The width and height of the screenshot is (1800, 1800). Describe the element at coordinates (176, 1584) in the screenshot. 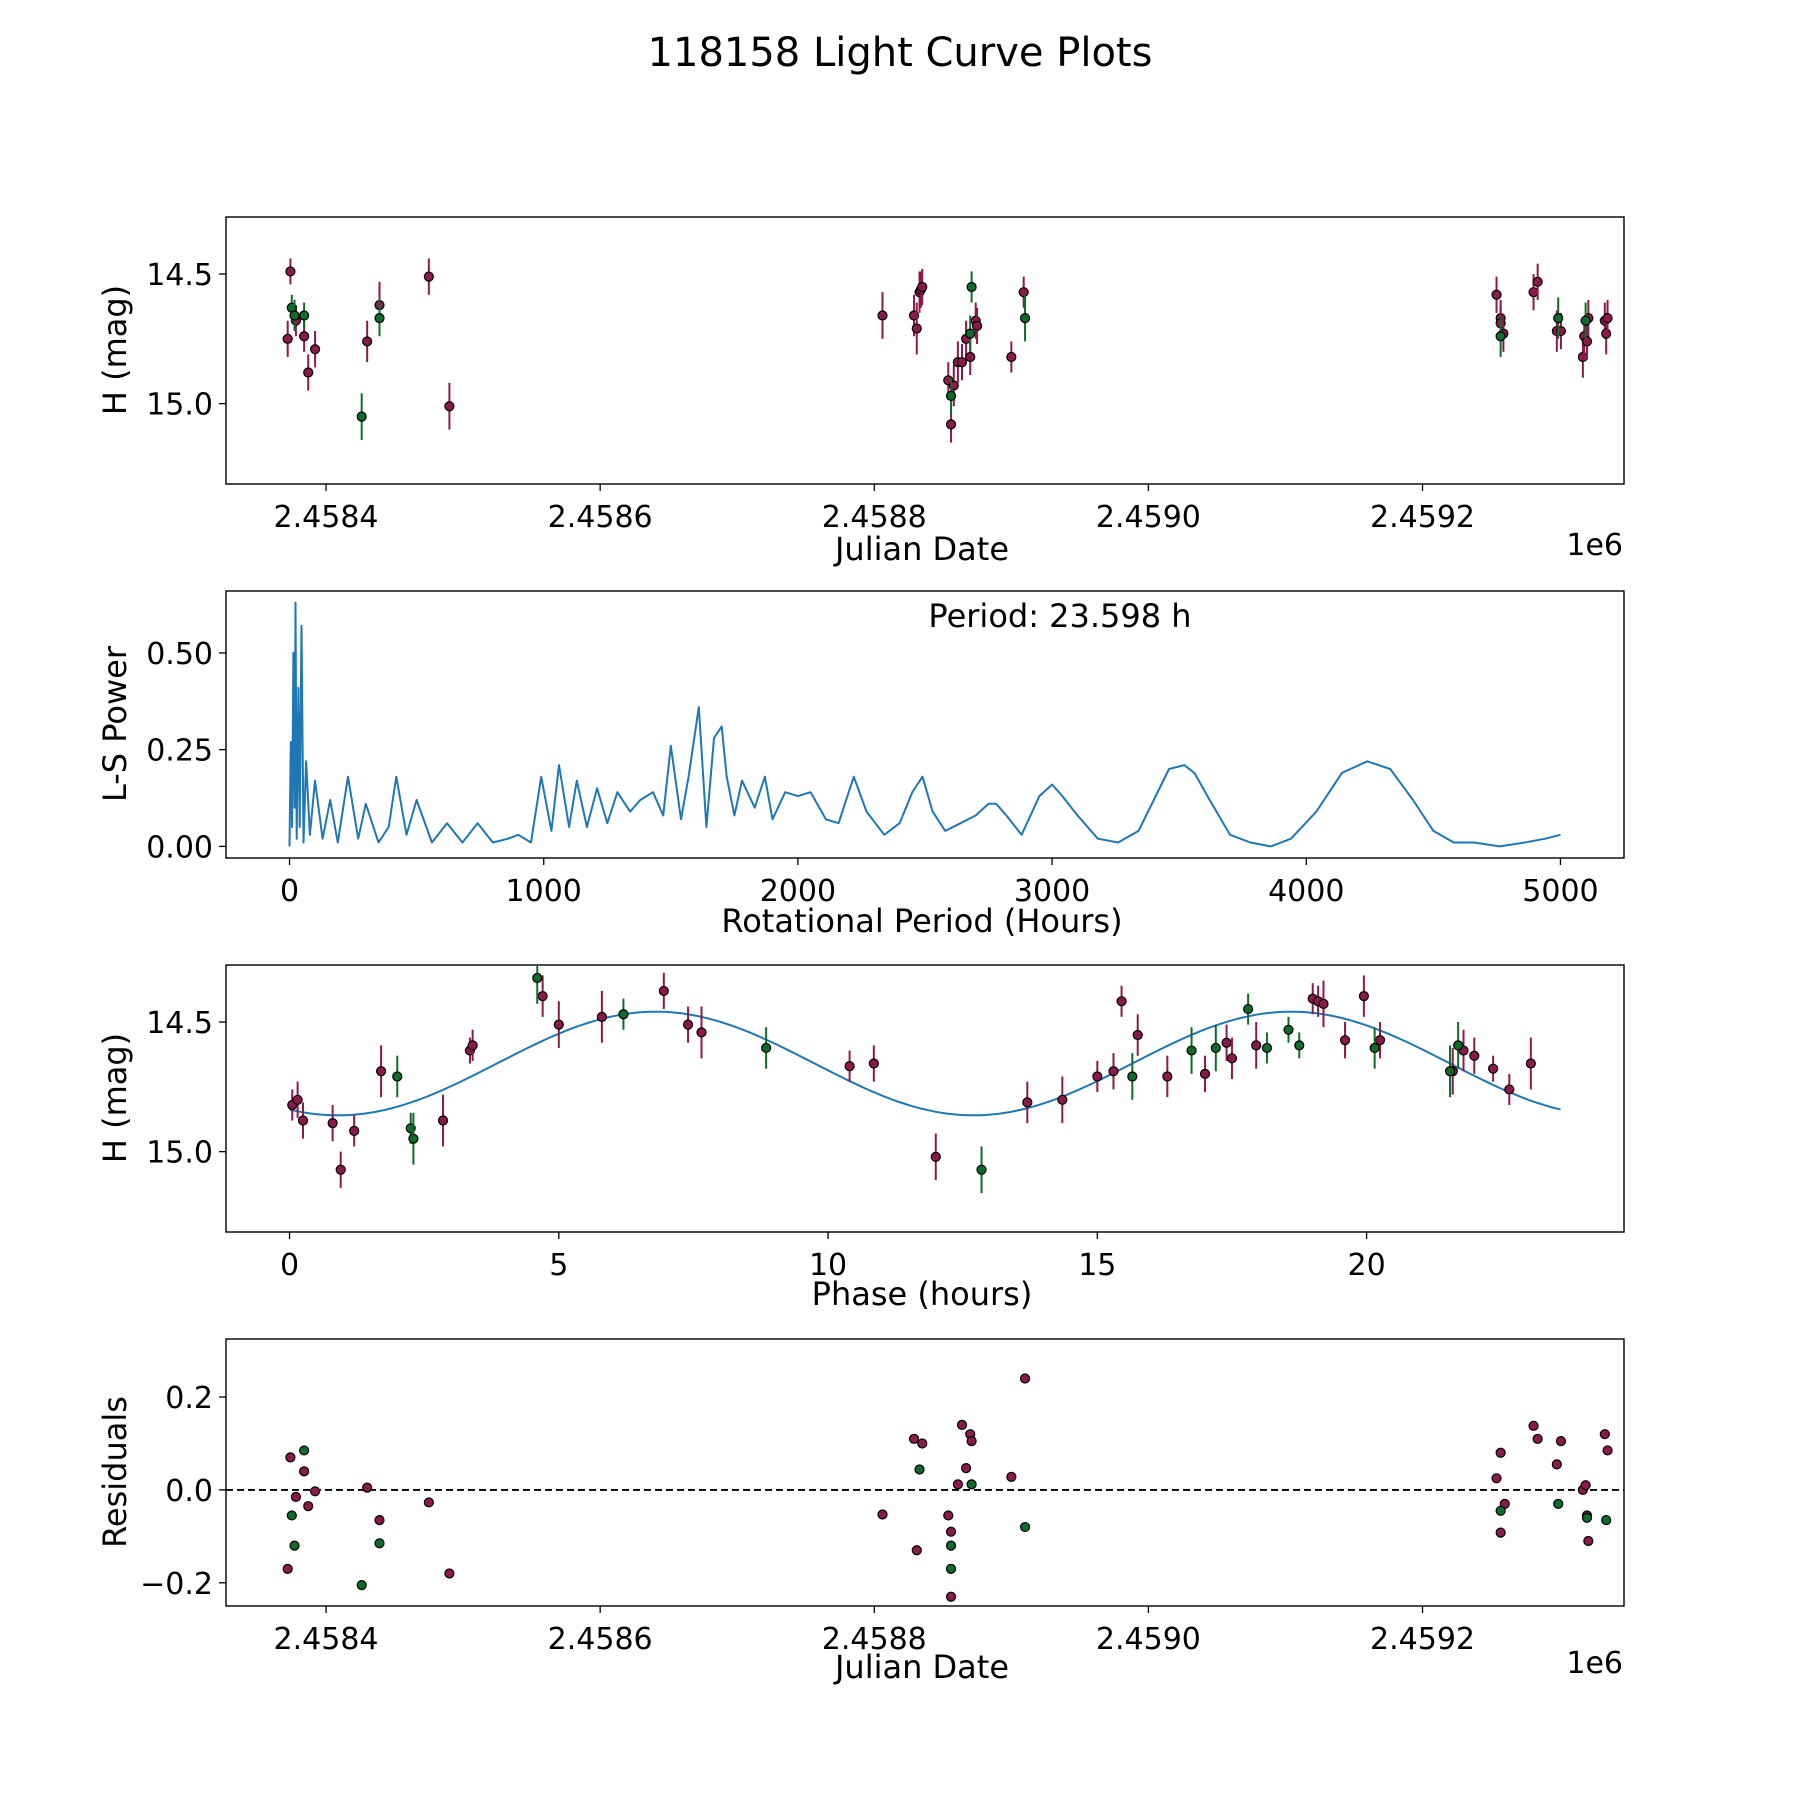

I see `residuals-y-tick-label: −0.2` at that location.